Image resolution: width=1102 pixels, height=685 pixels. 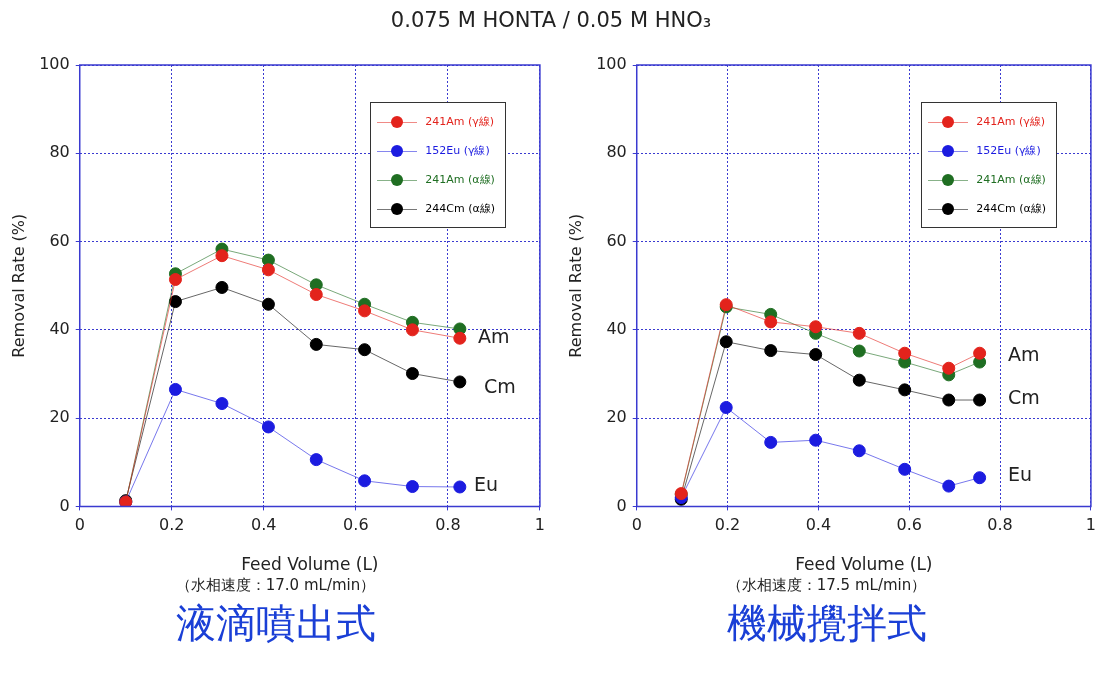 What do you see at coordinates (551, 20) in the screenshot?
I see `chart-title: 0.075 M HONTA / 0.05 M HNO₃` at bounding box center [551, 20].